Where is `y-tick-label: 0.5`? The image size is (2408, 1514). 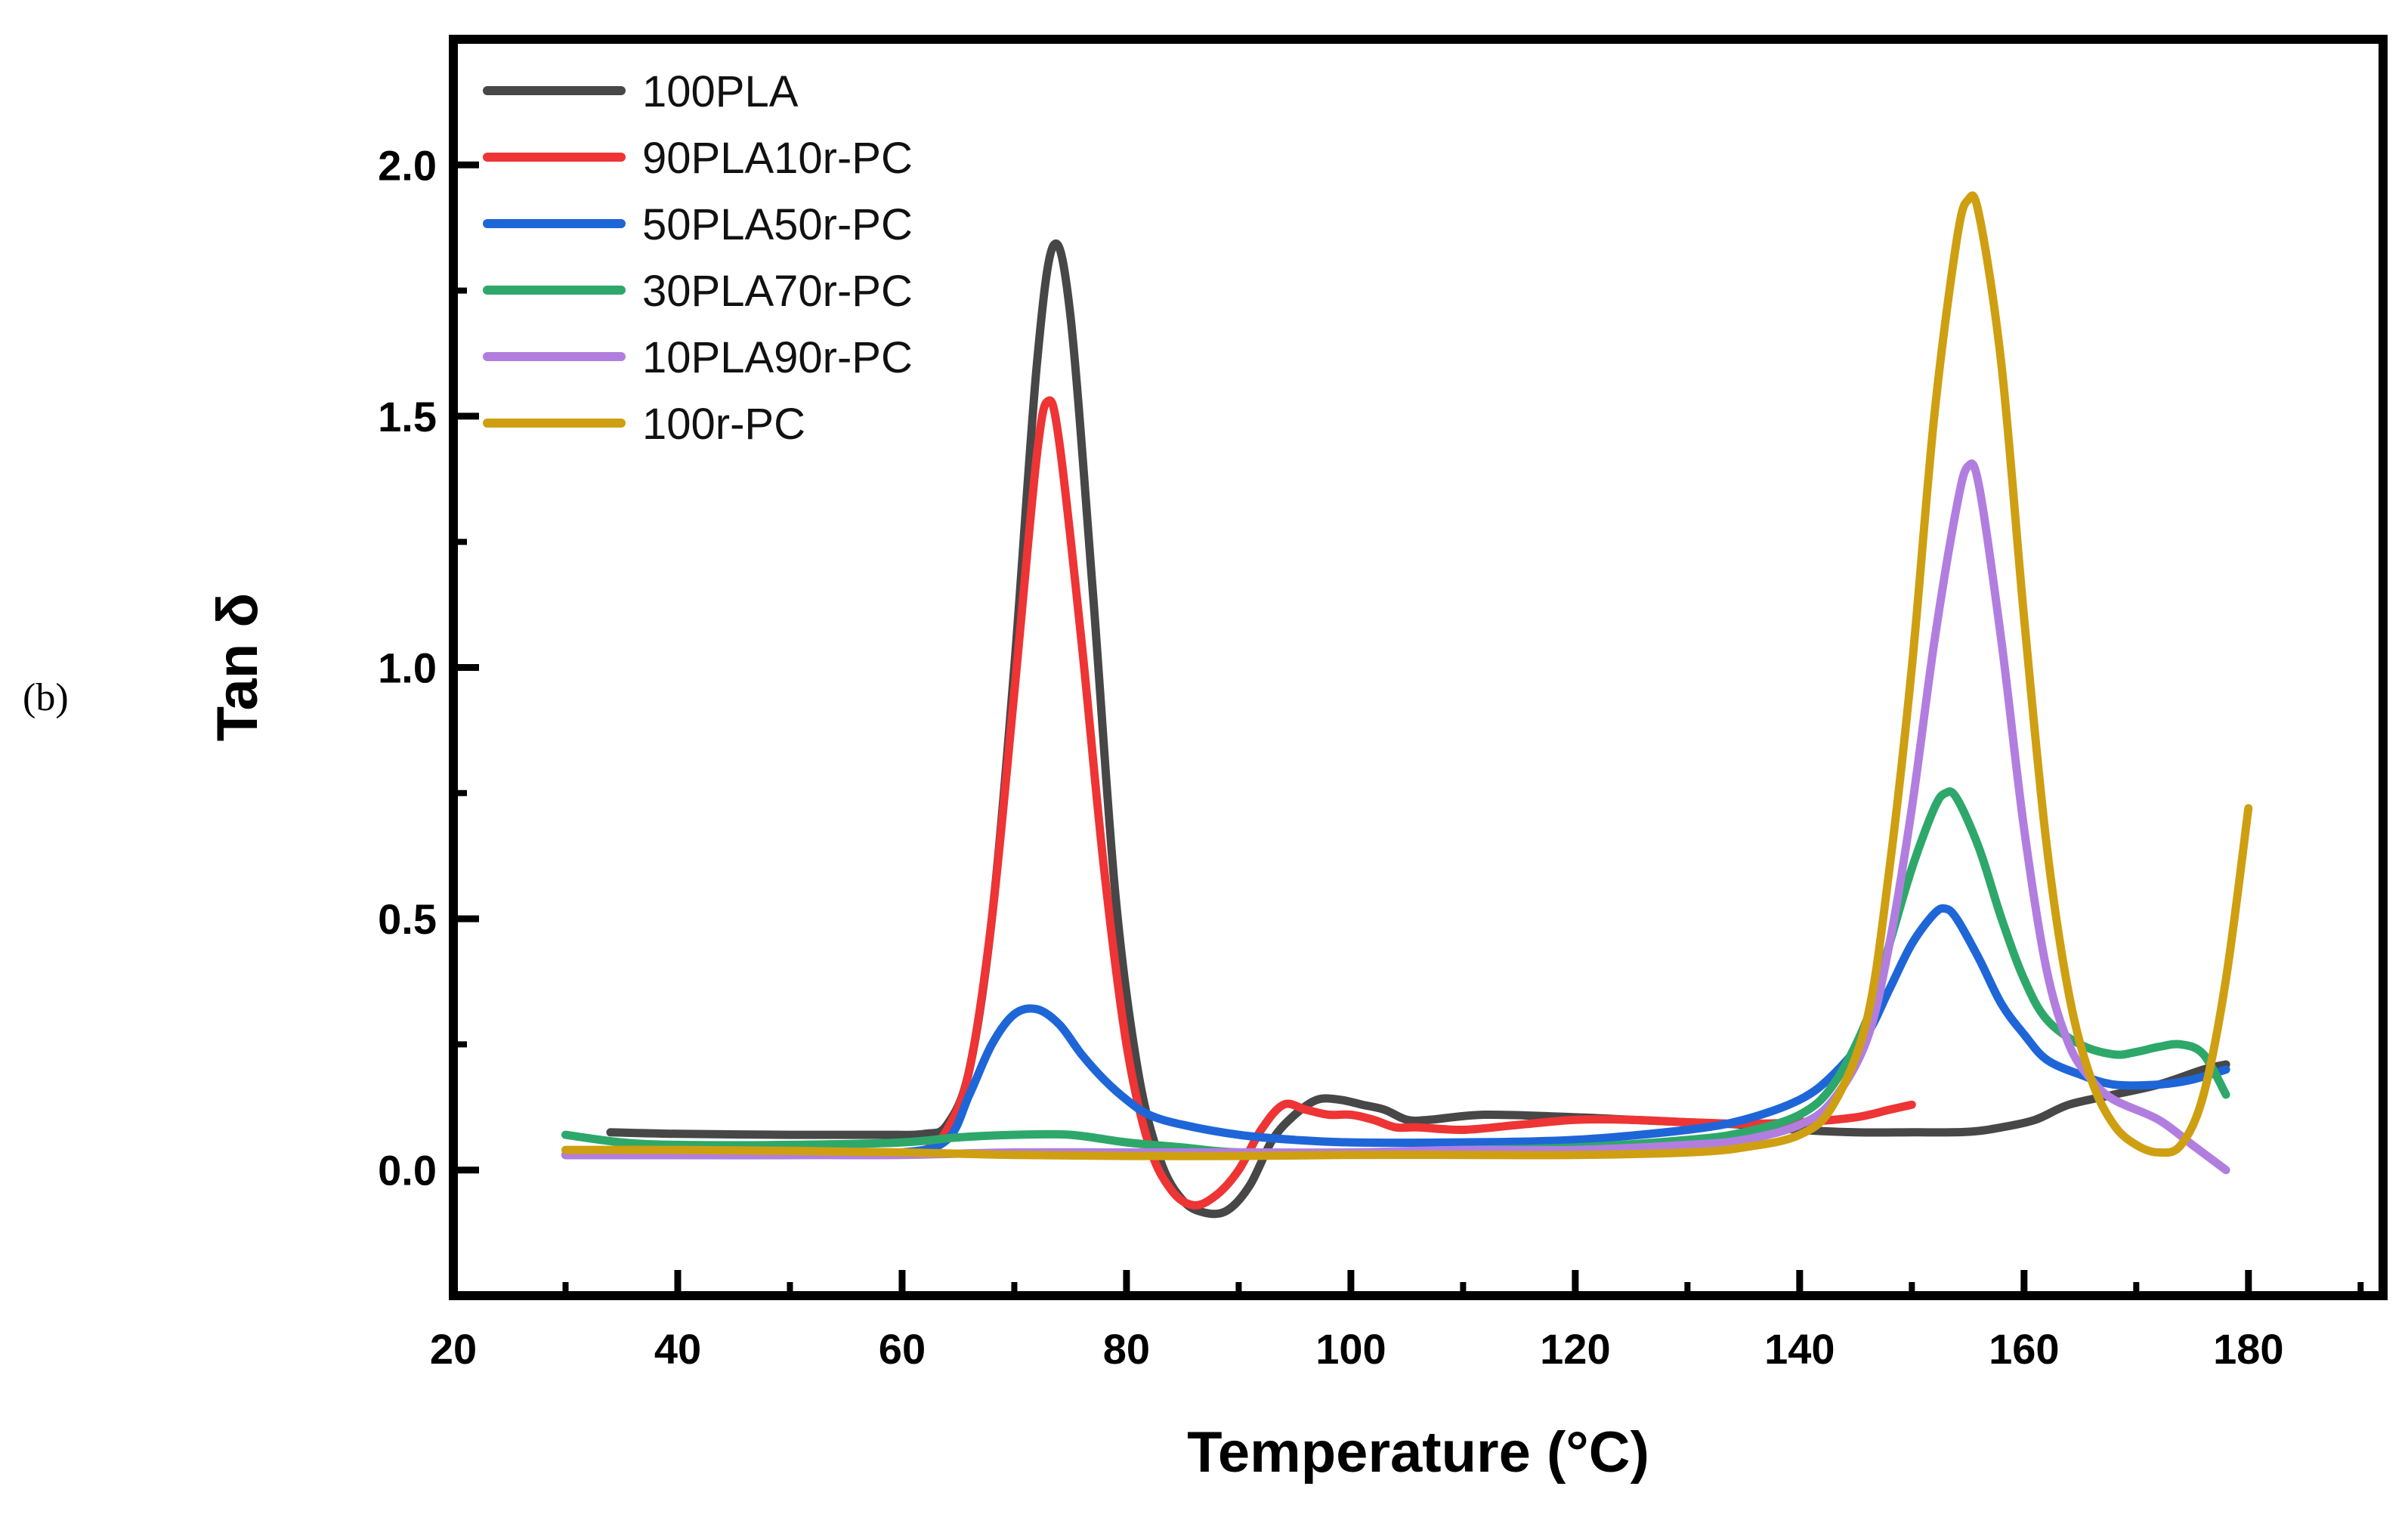
y-tick-label: 0.5 is located at coordinates (407, 919).